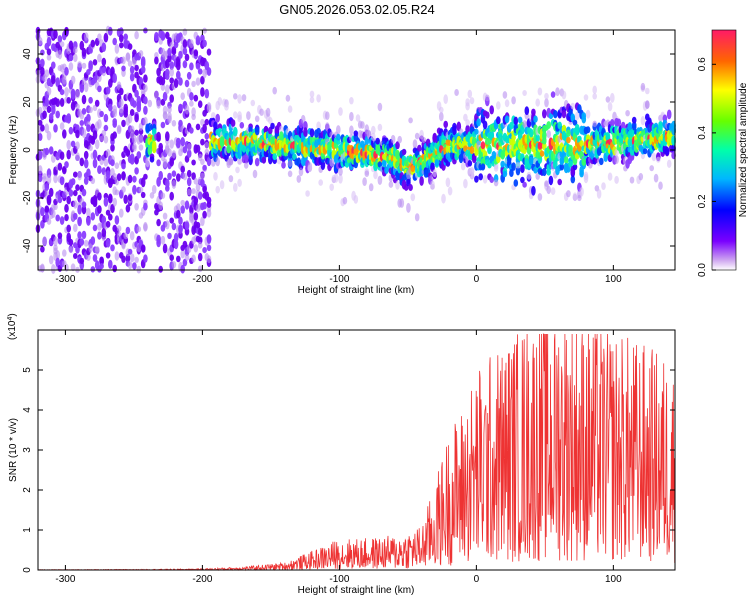  Describe the element at coordinates (339, 579) in the screenshot. I see `x-tick-label: -100` at that location.